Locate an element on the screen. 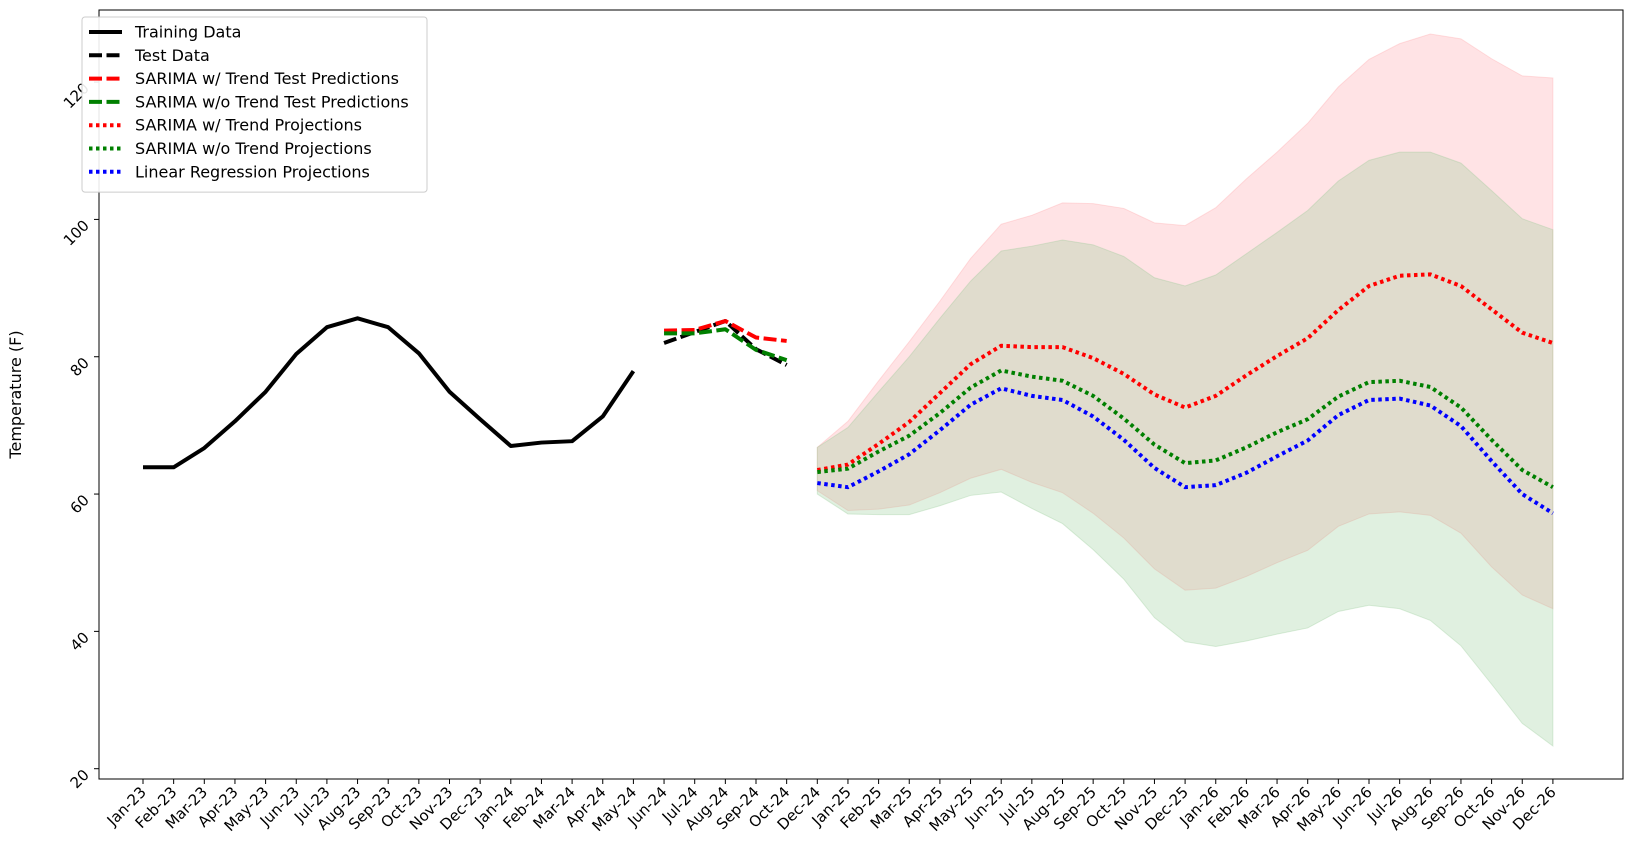 This screenshot has height=853, width=1633. legend-label: SARIMA w/ Trend Projections is located at coordinates (248, 125).